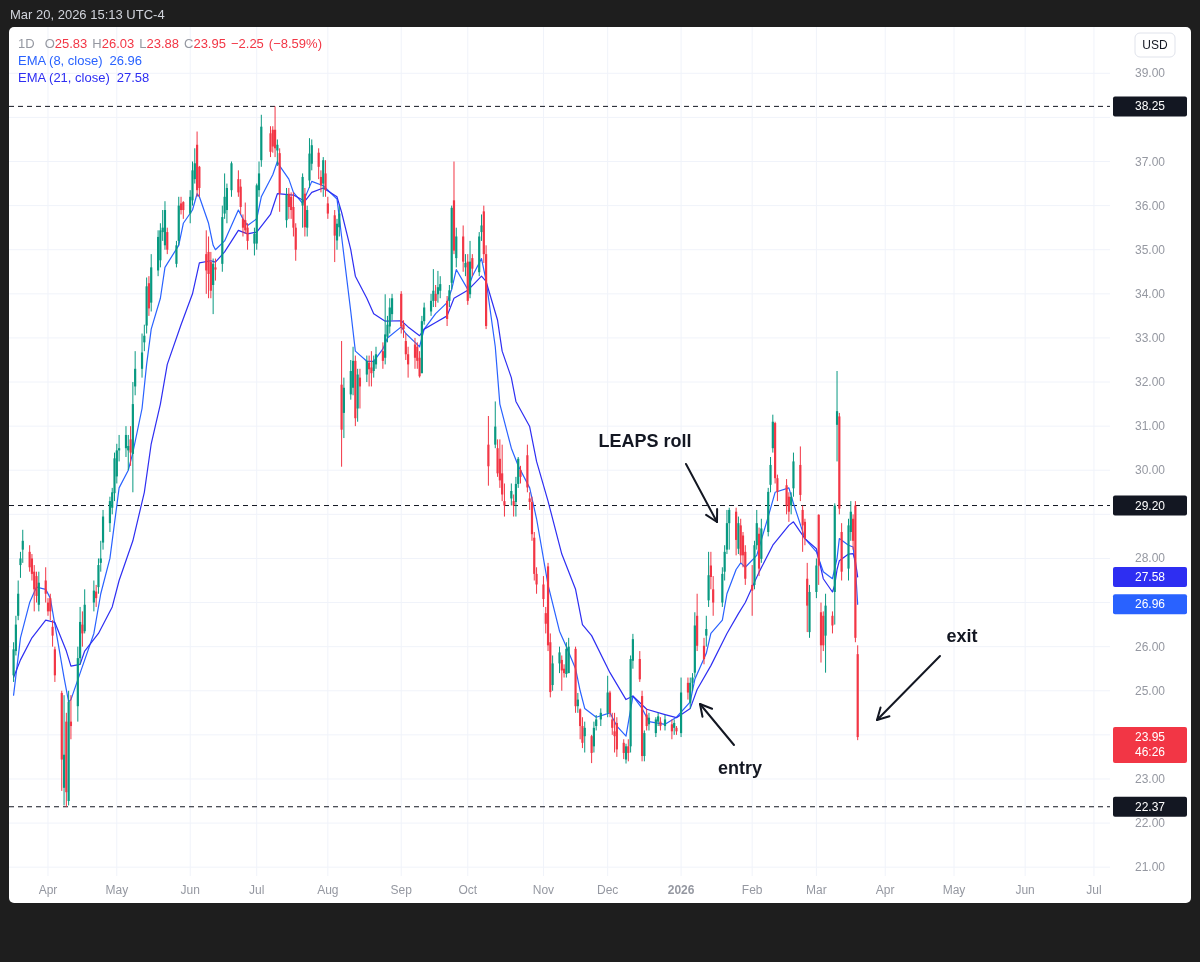  What do you see at coordinates (1150, 73) in the screenshot?
I see `y-tick-label: 39.00` at bounding box center [1150, 73].